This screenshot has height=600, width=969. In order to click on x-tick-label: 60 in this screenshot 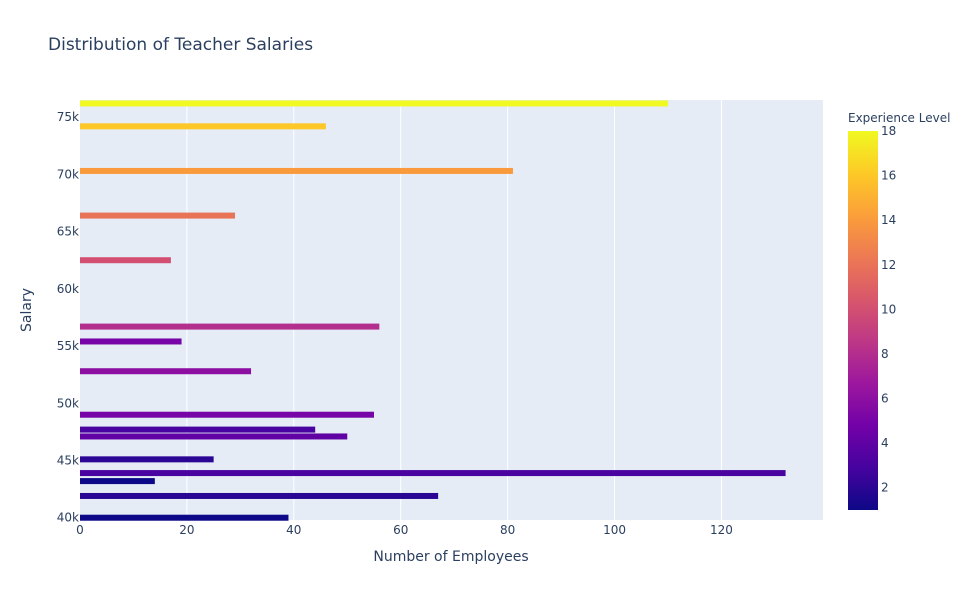, I will do `click(400, 530)`.